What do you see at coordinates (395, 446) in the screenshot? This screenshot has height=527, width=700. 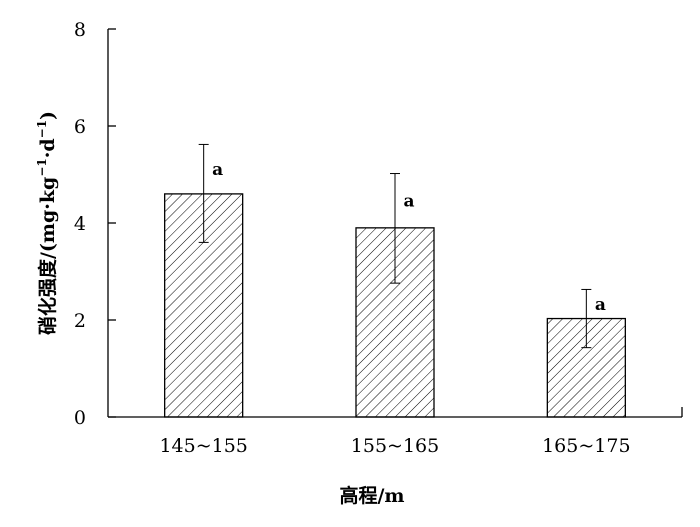 I see `x-tick-label: 155~165` at bounding box center [395, 446].